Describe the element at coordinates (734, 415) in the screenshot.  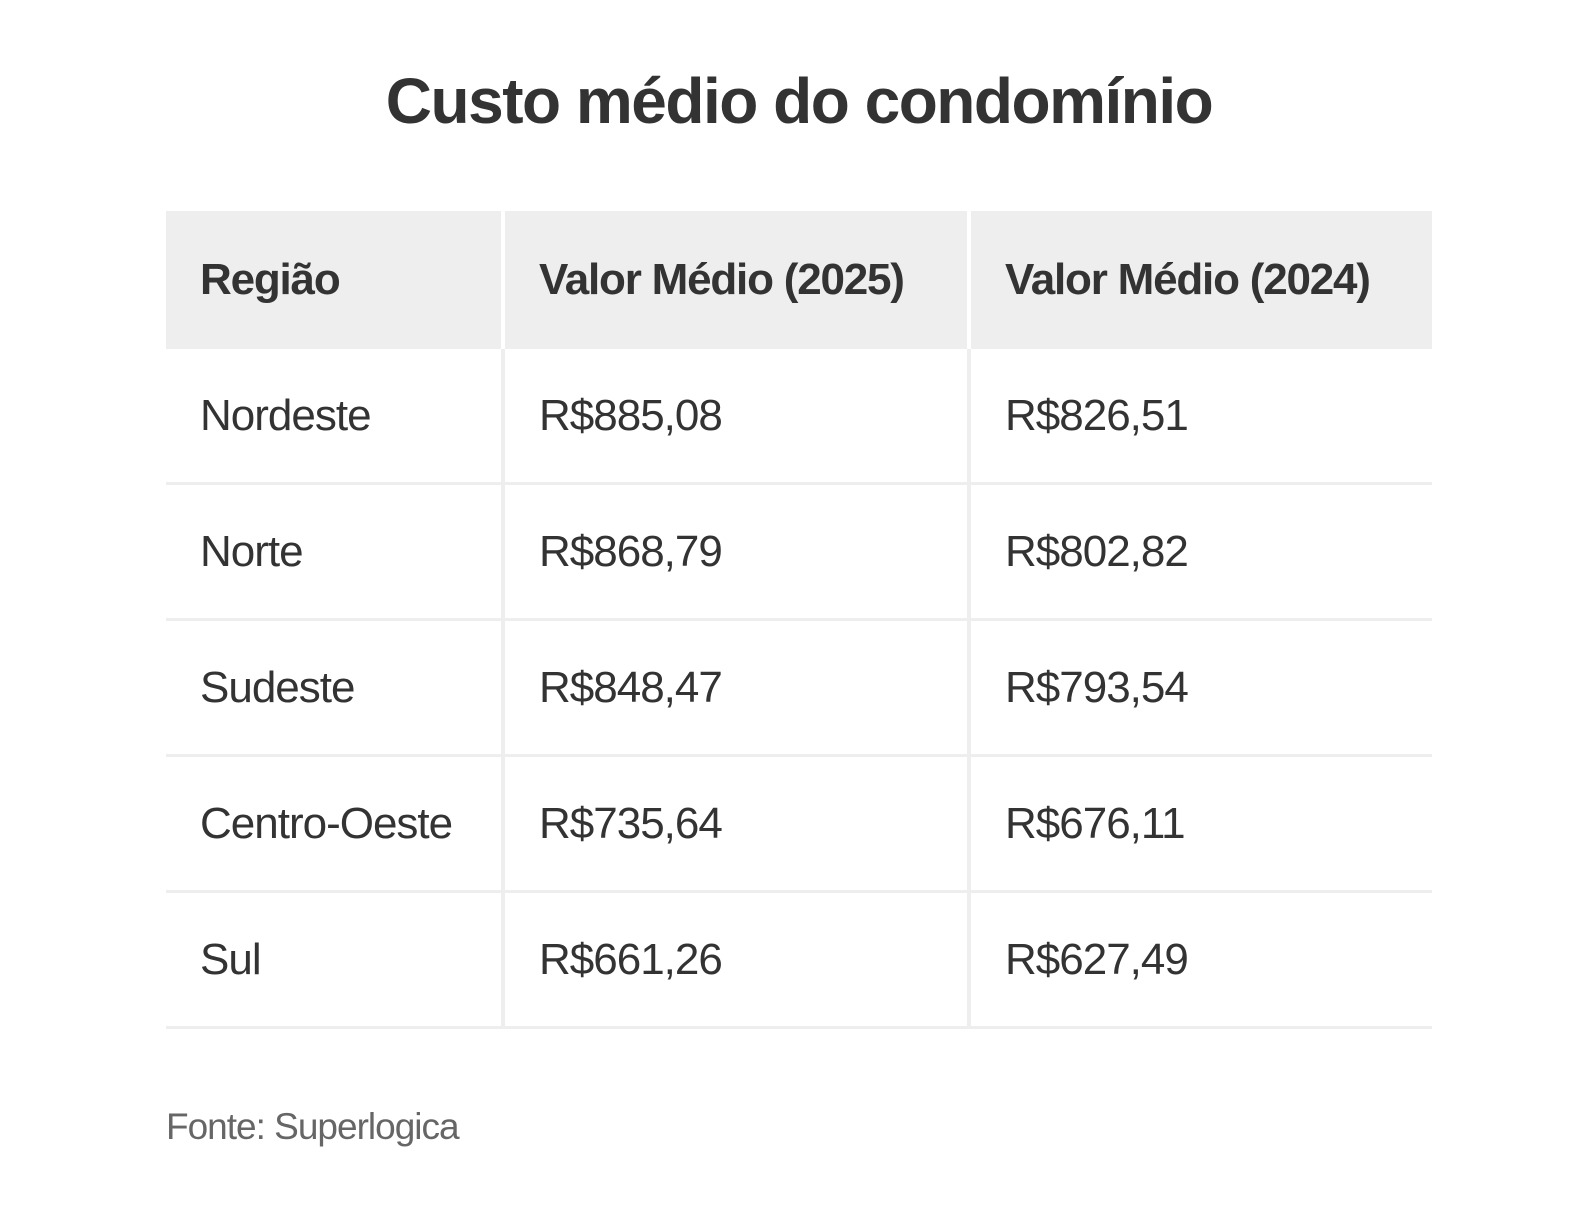
I see `cell-valor-2025: R$885,08` at that location.